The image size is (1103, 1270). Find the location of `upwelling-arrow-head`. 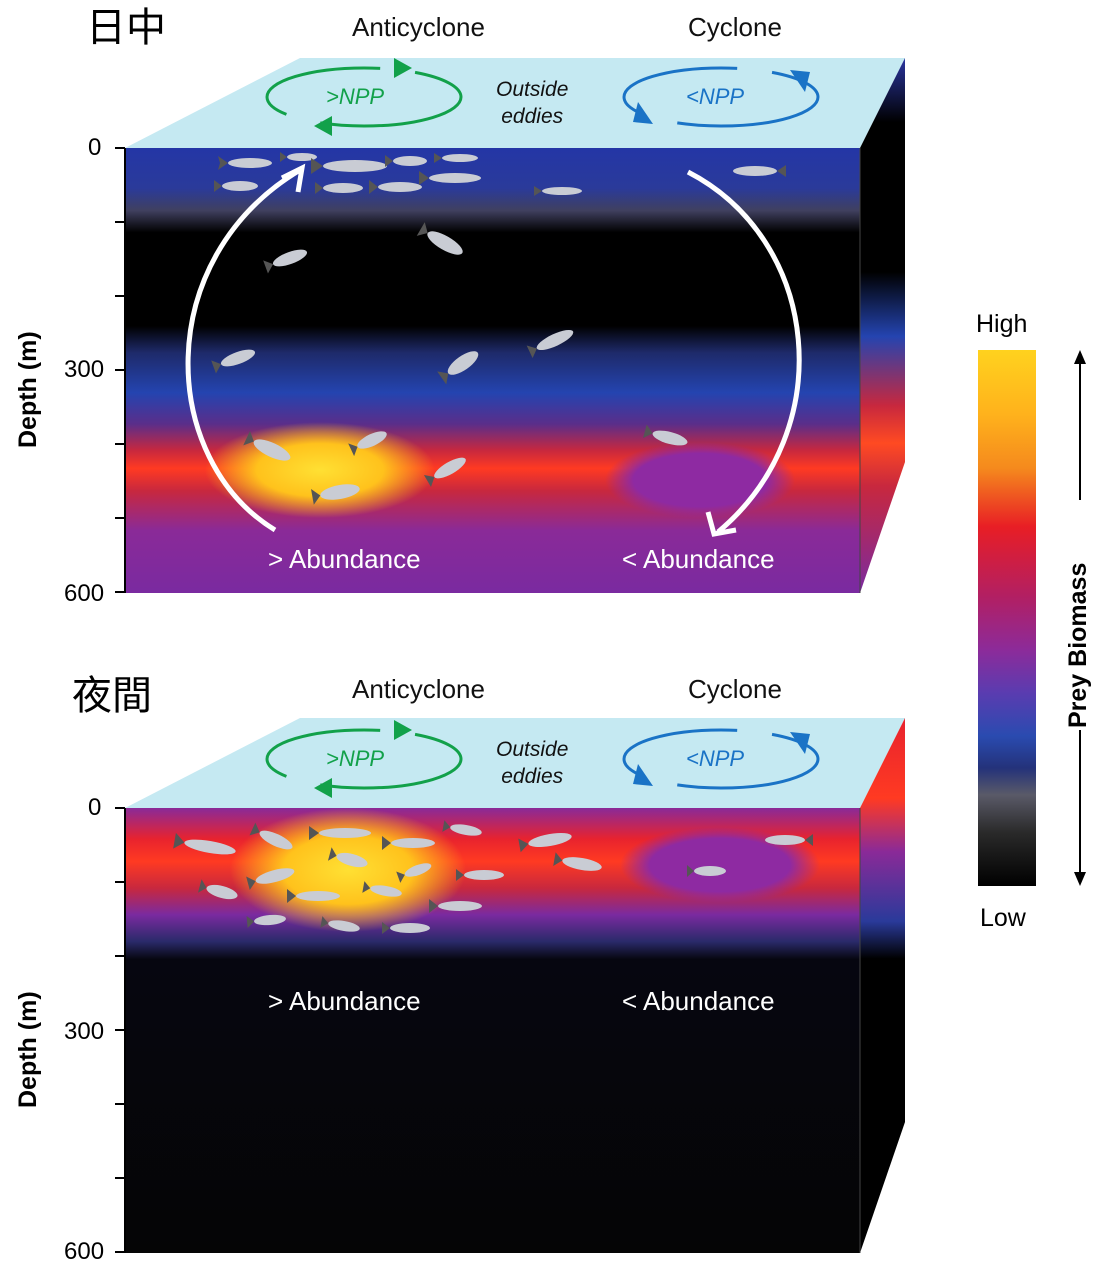

upwelling-arrow-head is located at coordinates (293, 178).